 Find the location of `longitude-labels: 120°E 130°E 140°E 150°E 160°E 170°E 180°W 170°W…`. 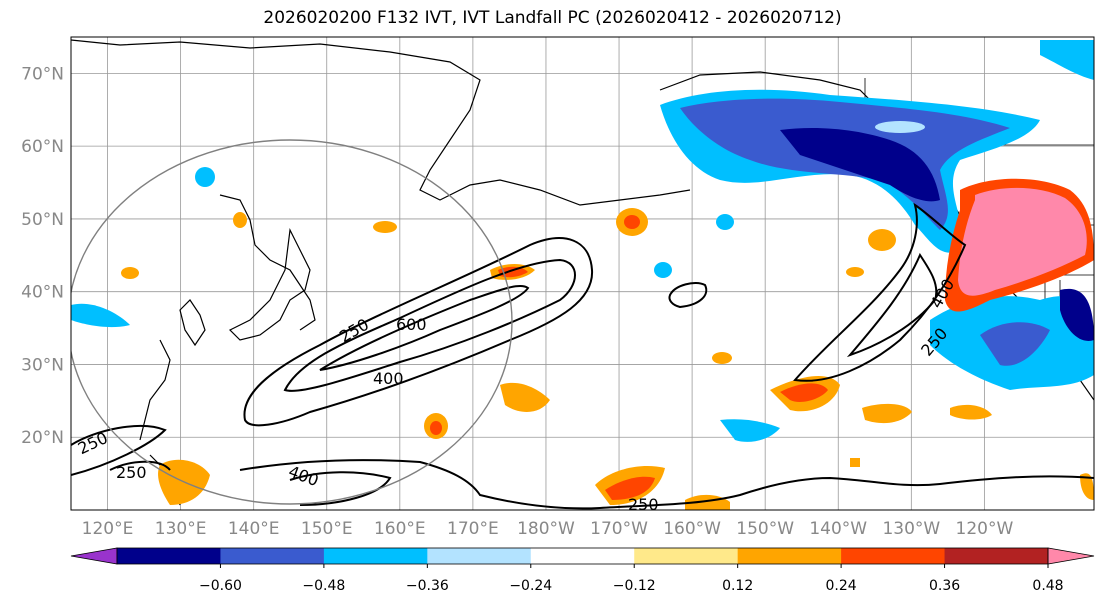

longitude-labels: 120°E 130°E 140°E 150°E 160°E 170°E 180°W 170°W… is located at coordinates (548, 529).